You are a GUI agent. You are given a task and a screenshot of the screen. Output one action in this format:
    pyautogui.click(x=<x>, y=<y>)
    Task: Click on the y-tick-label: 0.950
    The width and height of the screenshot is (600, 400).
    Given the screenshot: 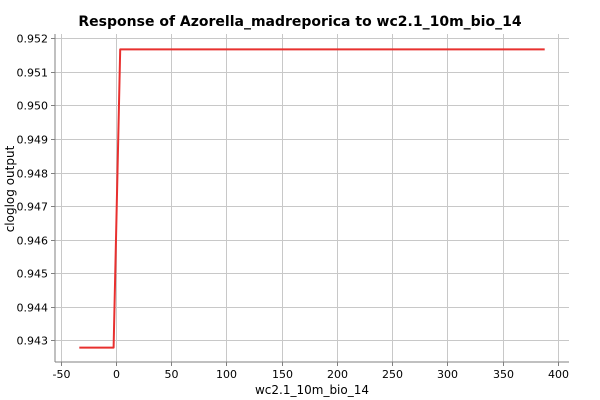 What is the action you would take?
    pyautogui.click(x=33, y=106)
    